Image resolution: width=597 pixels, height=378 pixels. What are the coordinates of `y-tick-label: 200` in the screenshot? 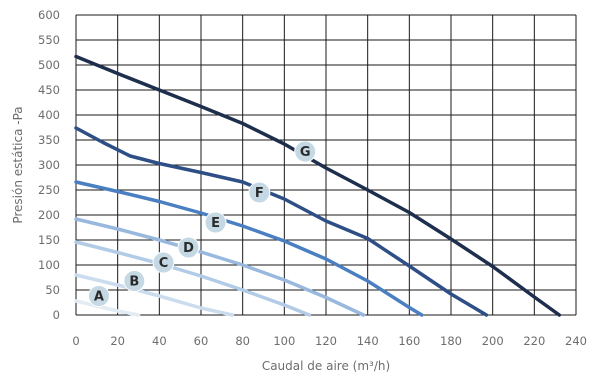 It's located at (49, 215).